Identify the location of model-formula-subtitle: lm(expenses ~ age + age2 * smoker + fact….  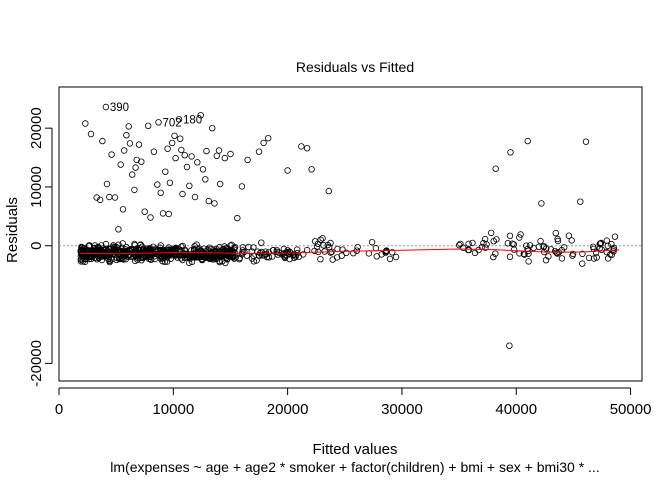
(354, 467).